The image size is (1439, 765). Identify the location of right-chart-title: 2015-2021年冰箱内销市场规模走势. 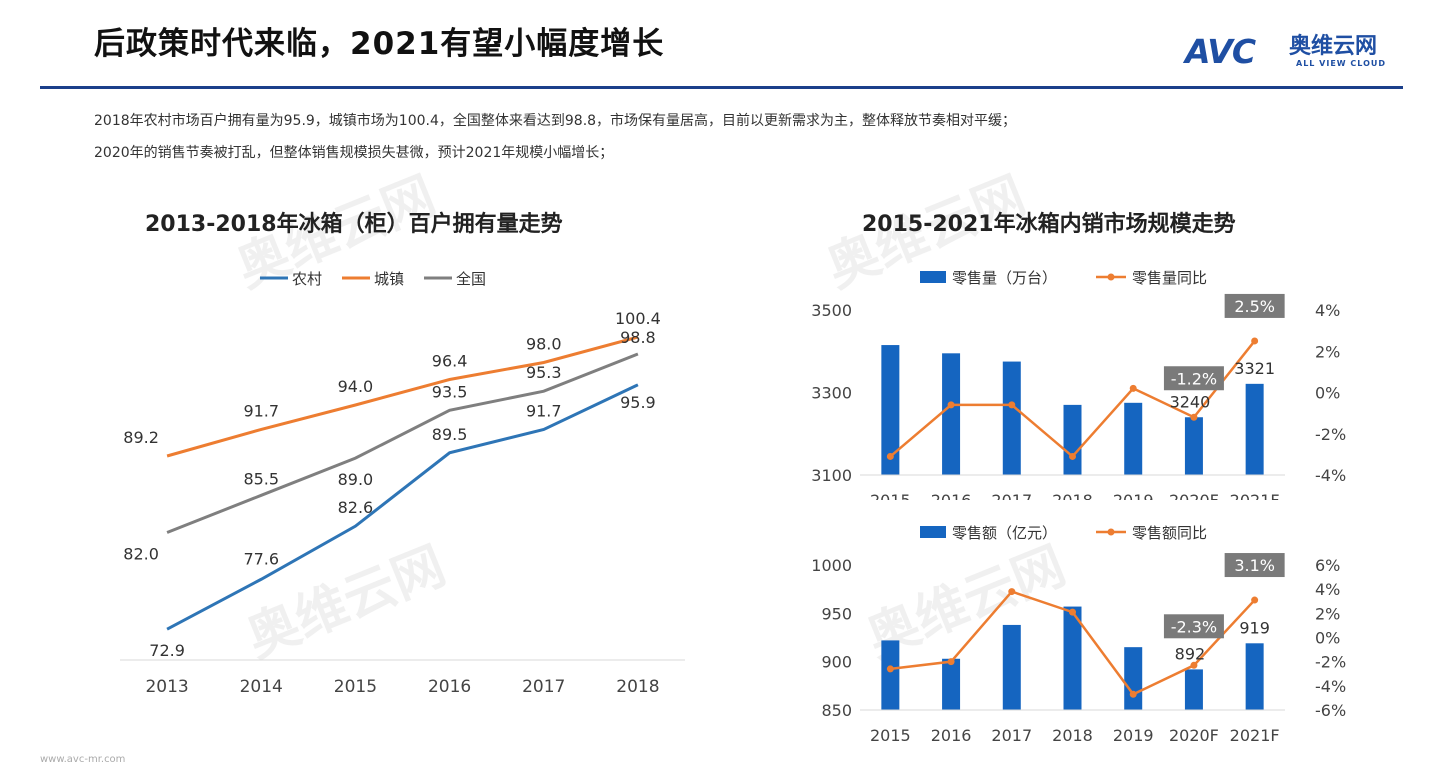
(1049, 224).